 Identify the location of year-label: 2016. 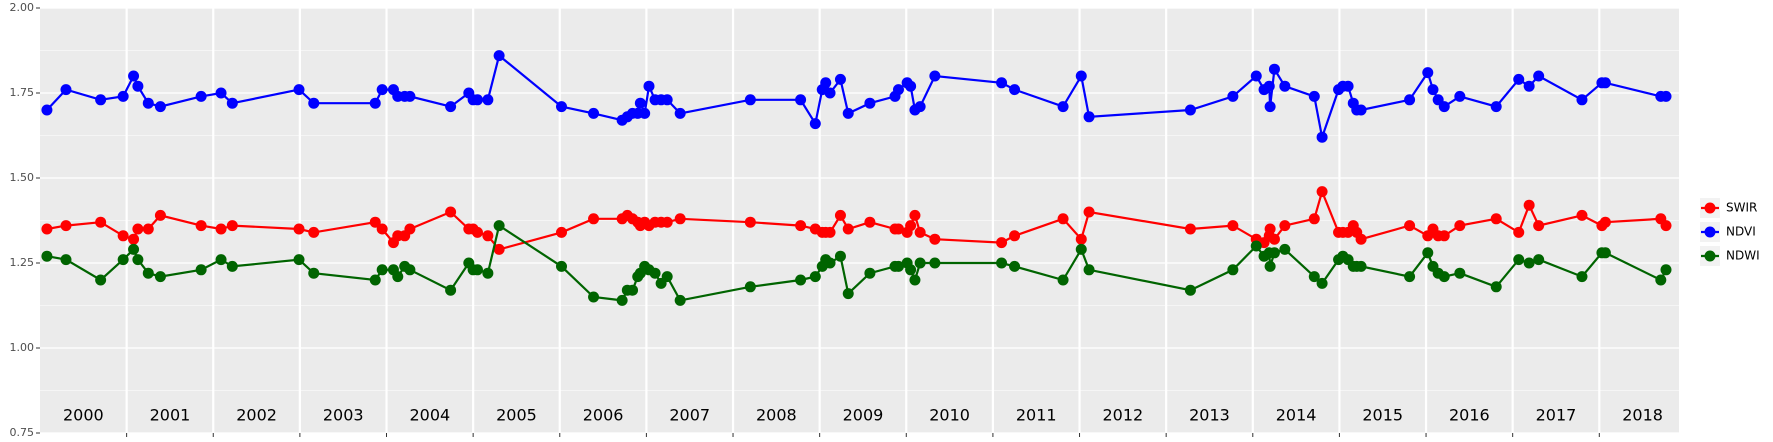
(1469, 415).